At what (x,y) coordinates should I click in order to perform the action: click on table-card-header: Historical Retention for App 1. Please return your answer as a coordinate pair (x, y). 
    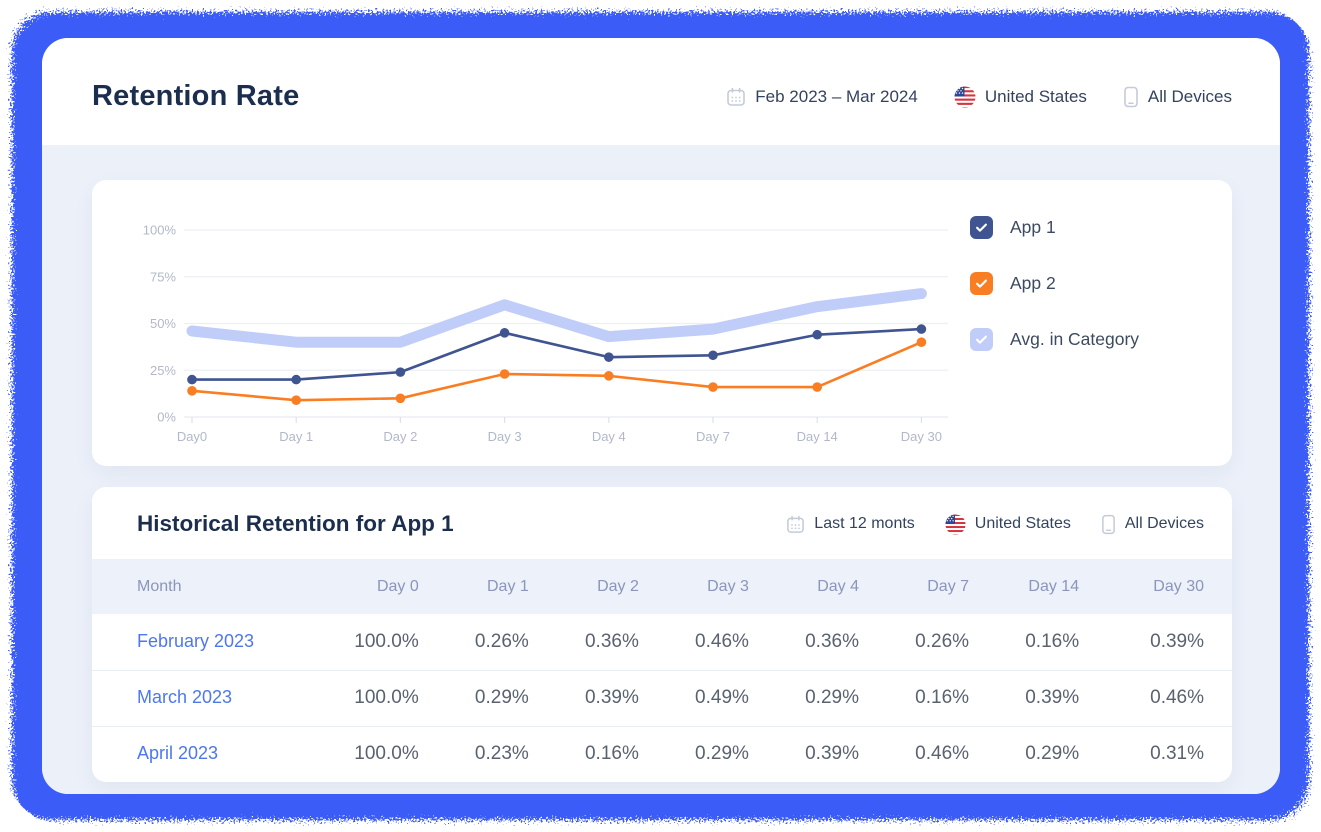
    Looking at the image, I should click on (662, 523).